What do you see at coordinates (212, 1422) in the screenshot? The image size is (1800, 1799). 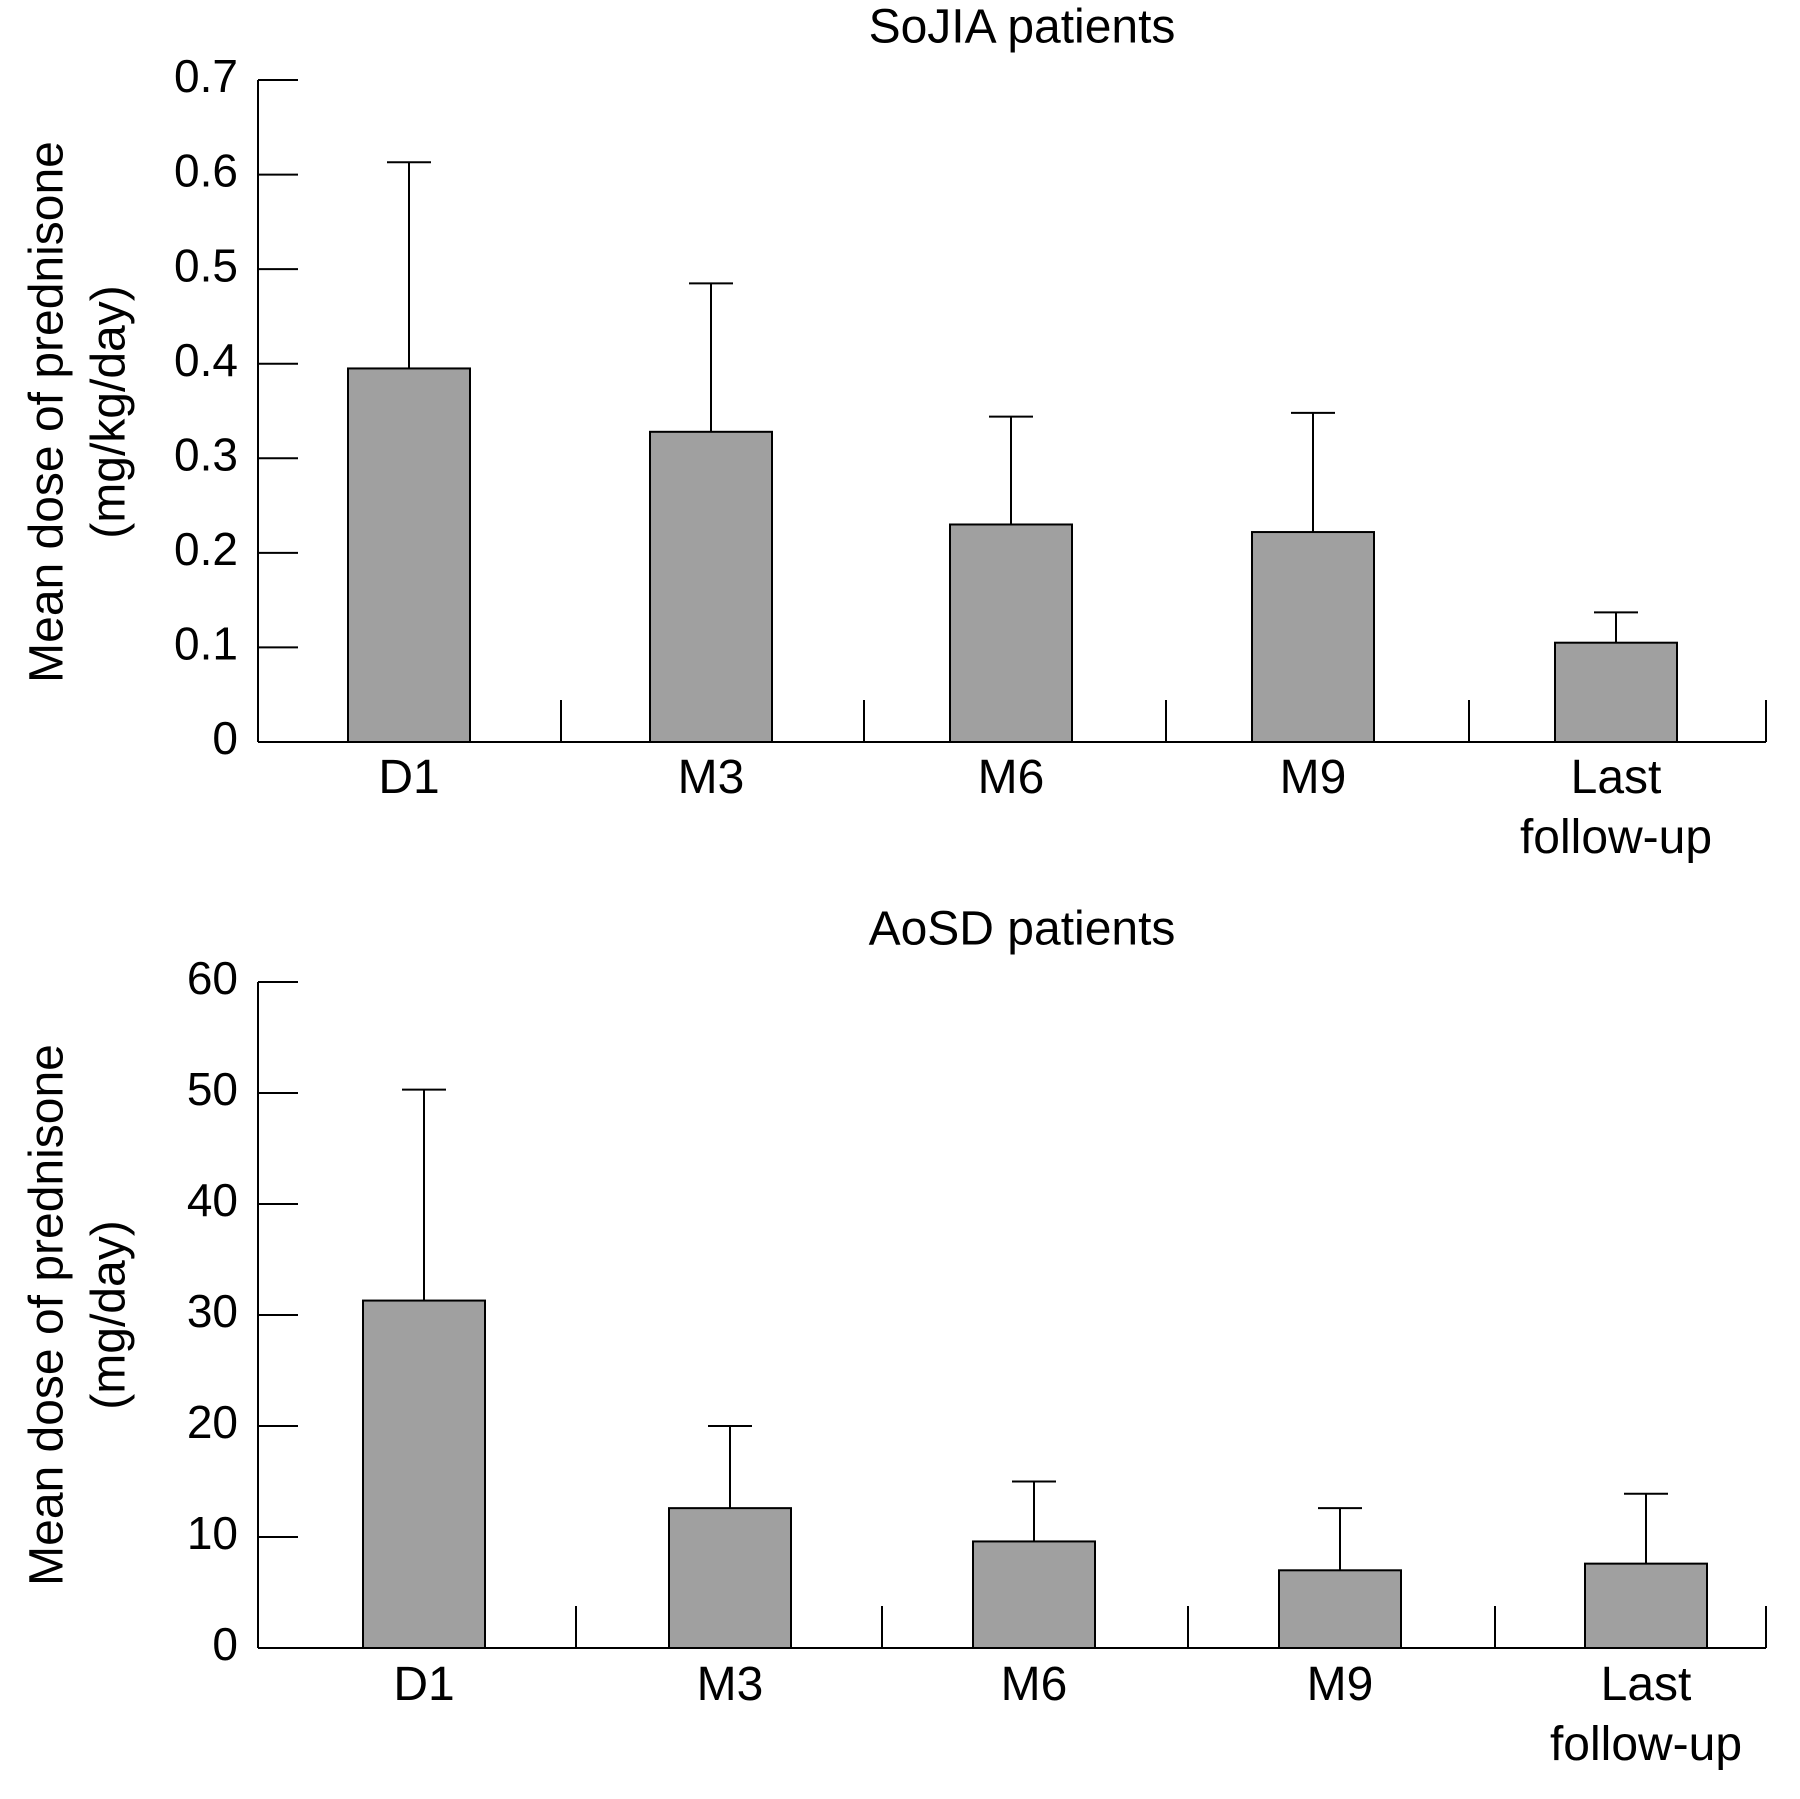 I see `y-tick-label: 20` at bounding box center [212, 1422].